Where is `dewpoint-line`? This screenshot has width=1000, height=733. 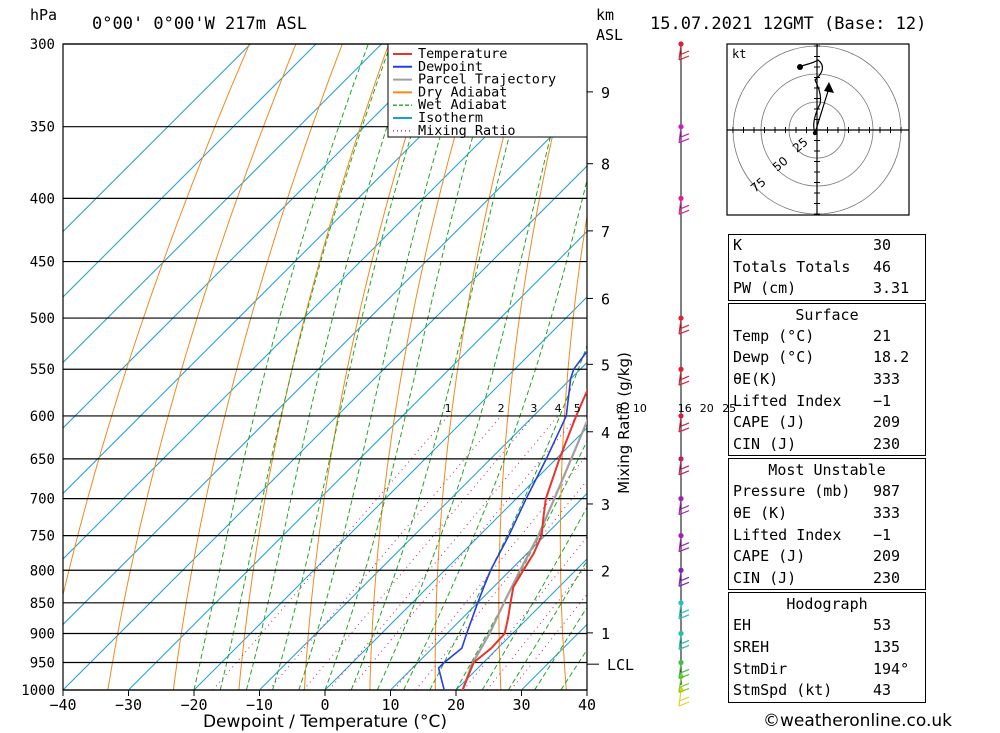
dewpoint-line is located at coordinates (512, 520).